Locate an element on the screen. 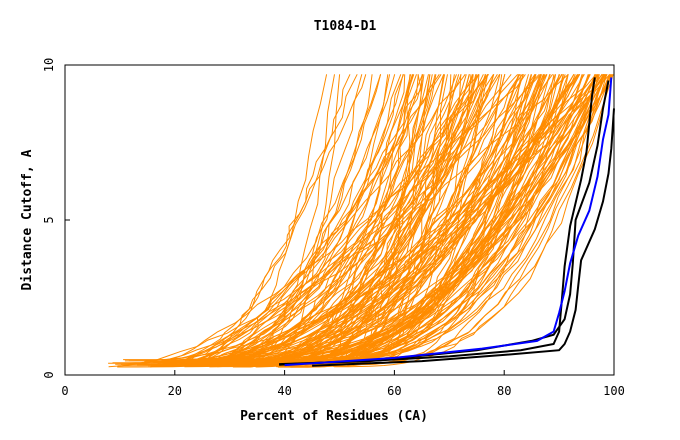 The height and width of the screenshot is (440, 680). y-axis-label: Distance Cutoff, A is located at coordinates (27, 219).